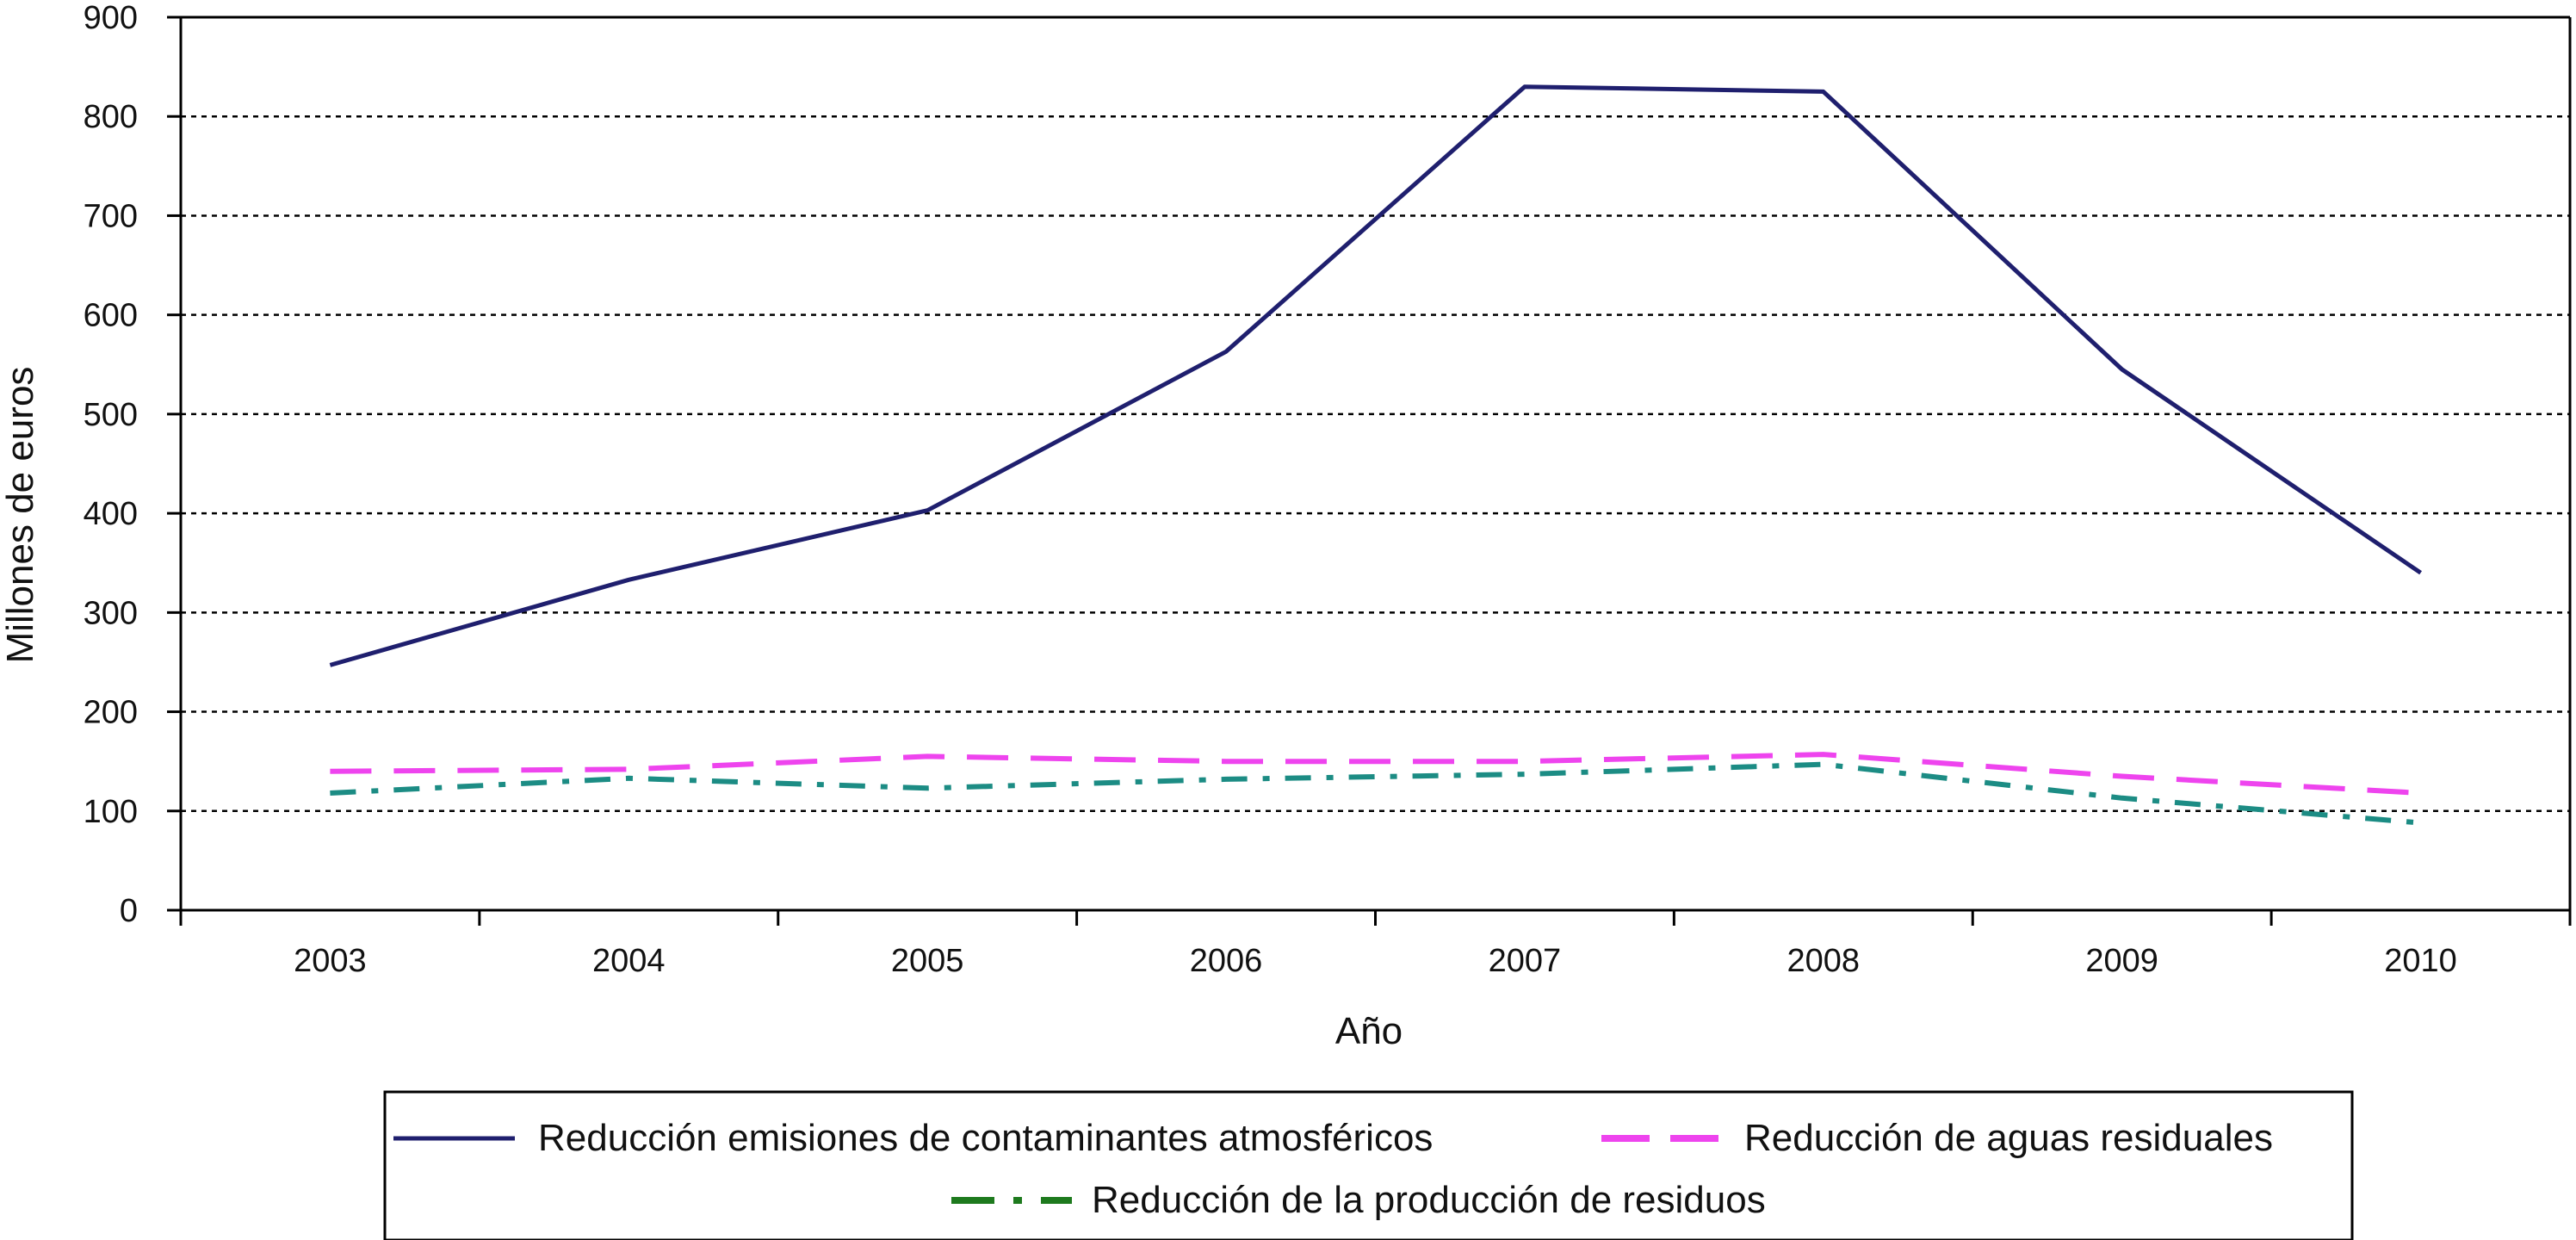 This screenshot has height=1240, width=2576. Describe the element at coordinates (111, 316) in the screenshot. I see `y-tick-label: 600` at that location.